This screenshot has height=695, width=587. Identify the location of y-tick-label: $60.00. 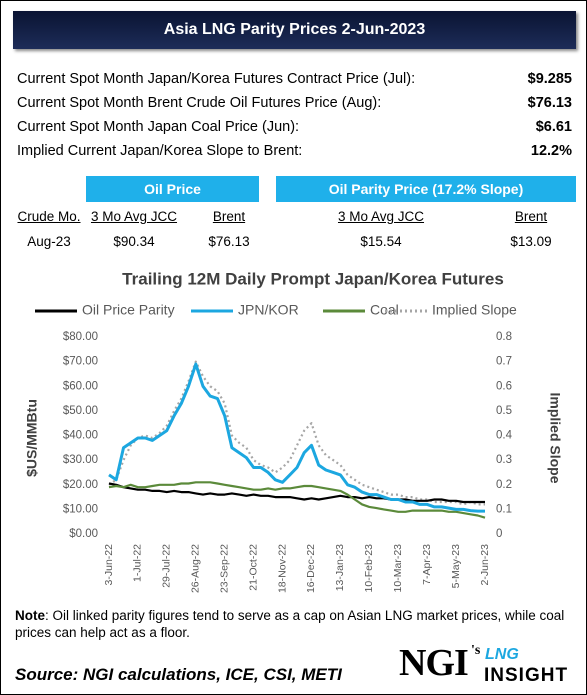
(80, 386).